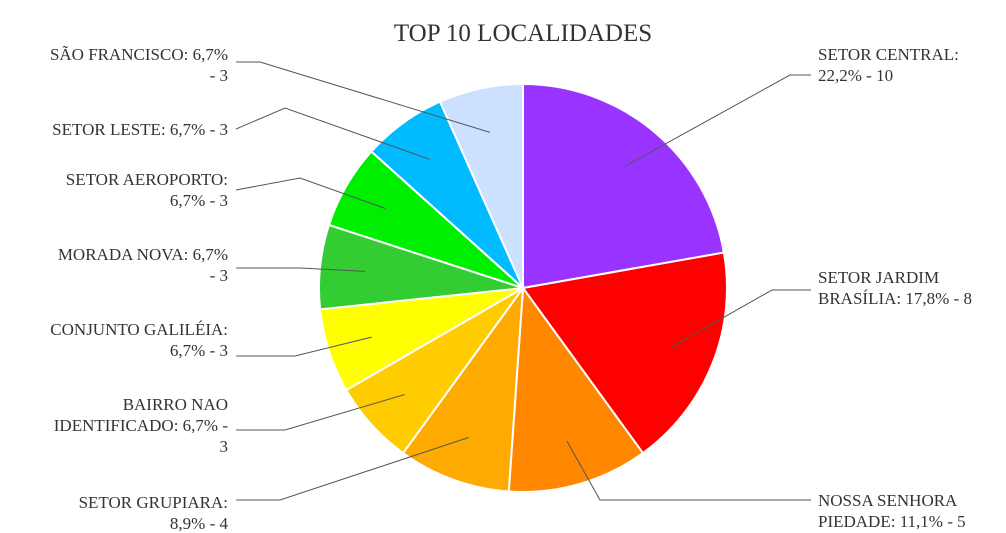 The height and width of the screenshot is (533, 1006). I want to click on slice-label-line: BAIRRO NAO, so click(175, 404).